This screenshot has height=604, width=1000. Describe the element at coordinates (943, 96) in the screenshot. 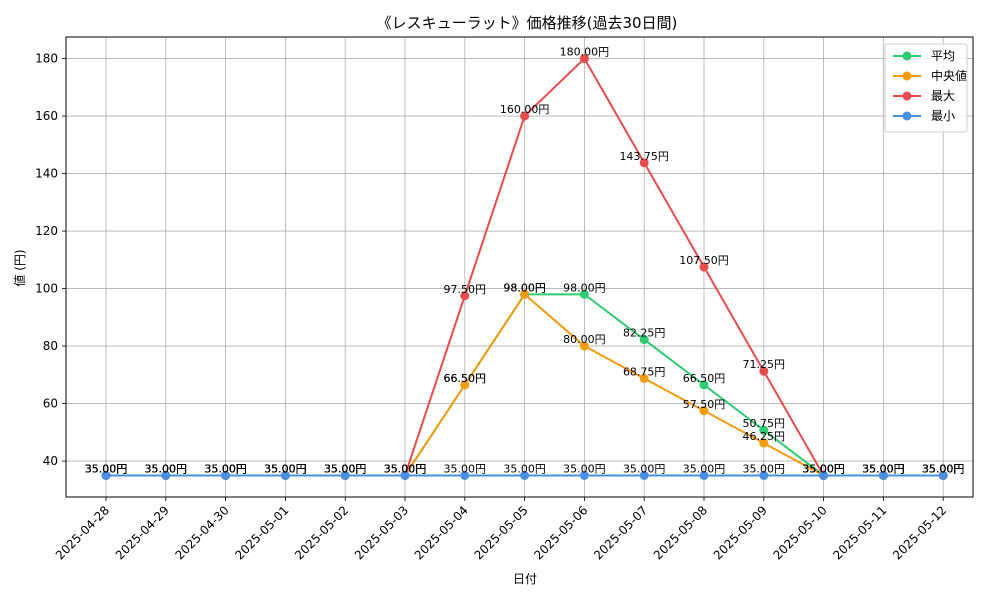

I see `legend-label: 最大` at that location.